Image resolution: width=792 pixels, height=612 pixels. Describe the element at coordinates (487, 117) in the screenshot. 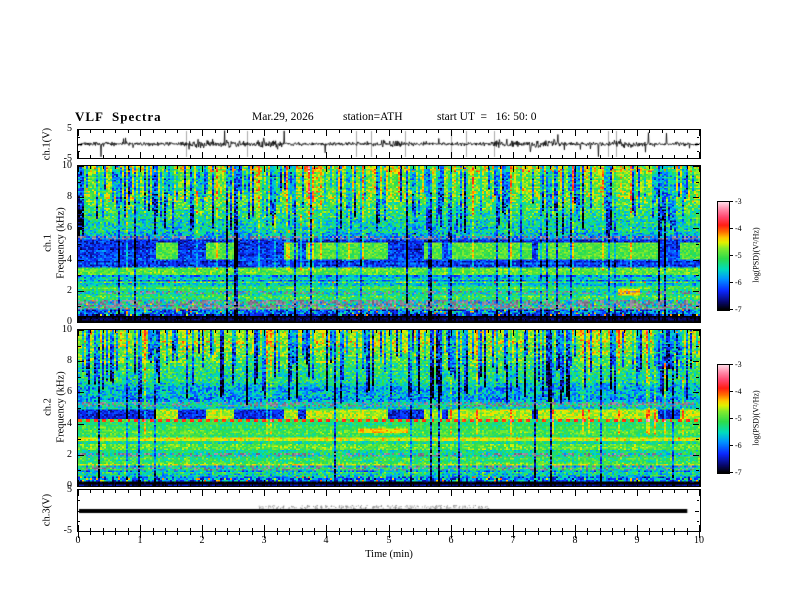

I see `figure-start-ut: start UT = 16: 50: 0` at that location.